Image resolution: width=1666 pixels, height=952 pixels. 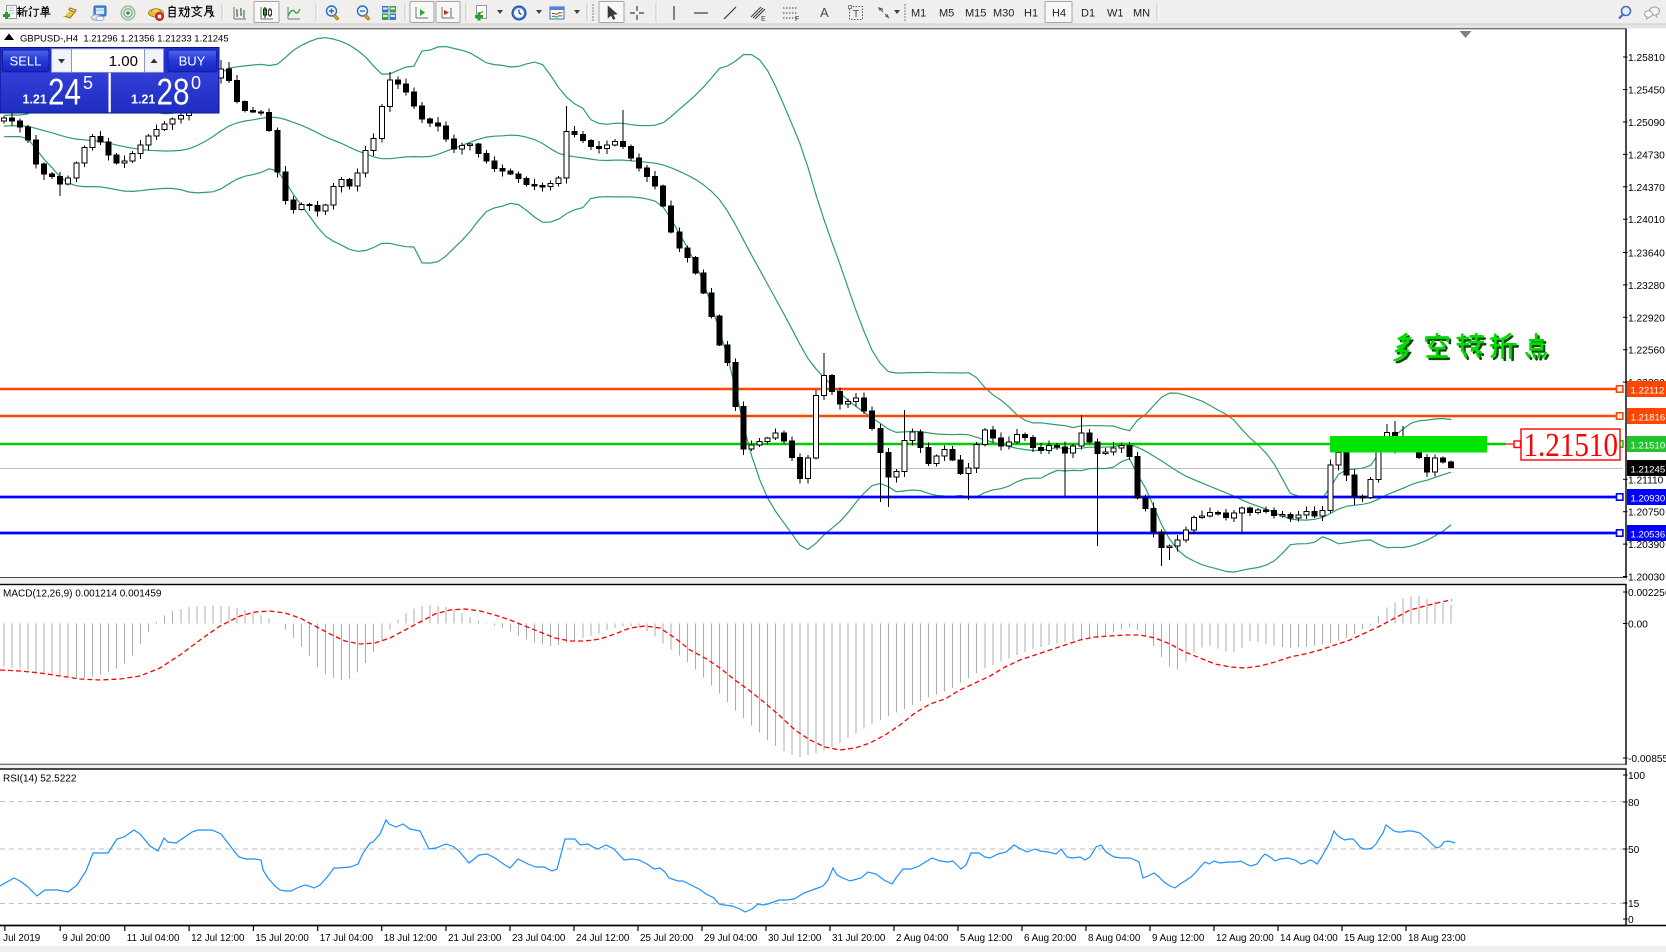 What do you see at coordinates (1114, 938) in the screenshot?
I see `svg-text: 8 Aug 04:00` at bounding box center [1114, 938].